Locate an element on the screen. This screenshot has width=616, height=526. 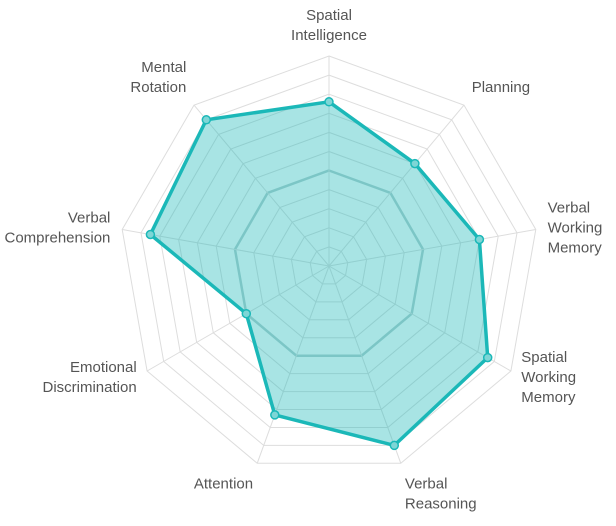
axis-label: Emotional Discrimination is located at coordinates (89, 377).